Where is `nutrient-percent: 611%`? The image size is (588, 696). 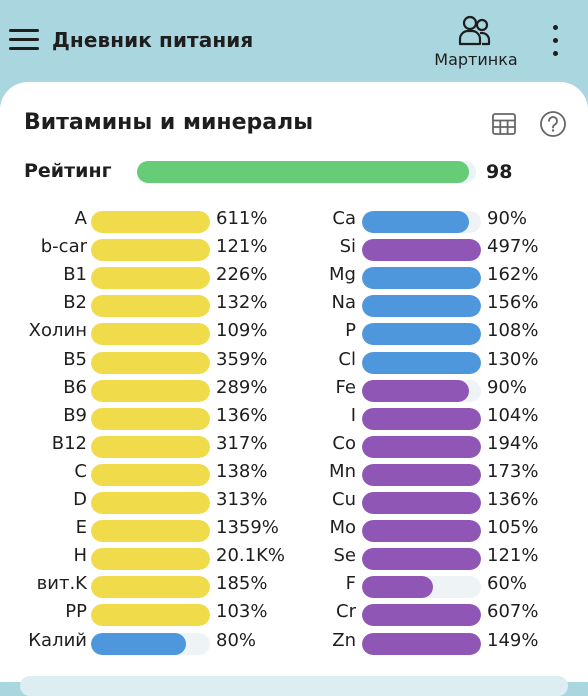
nutrient-percent: 611% is located at coordinates (242, 218).